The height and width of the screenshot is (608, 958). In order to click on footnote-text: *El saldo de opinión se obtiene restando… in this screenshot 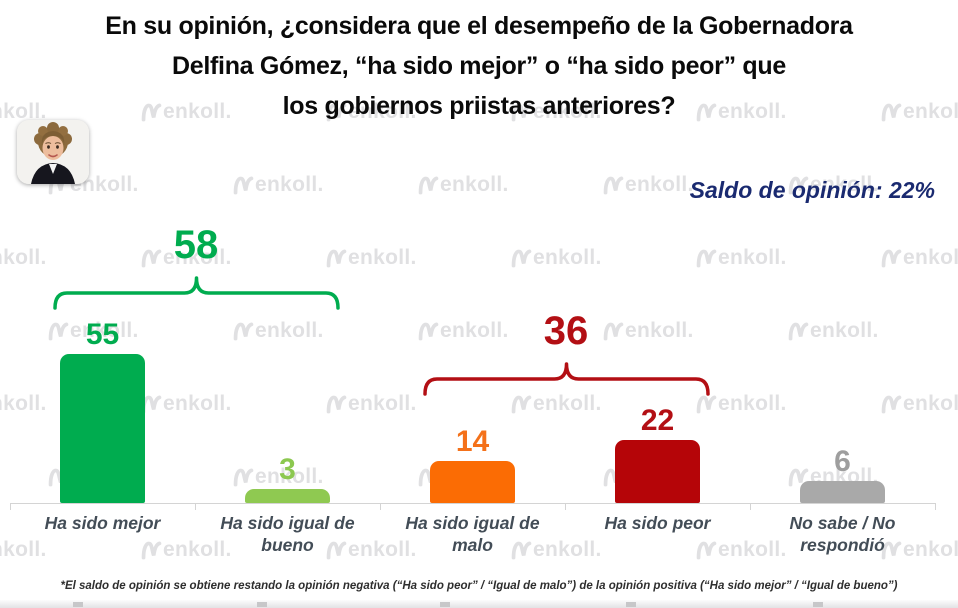, I will do `click(479, 586)`.